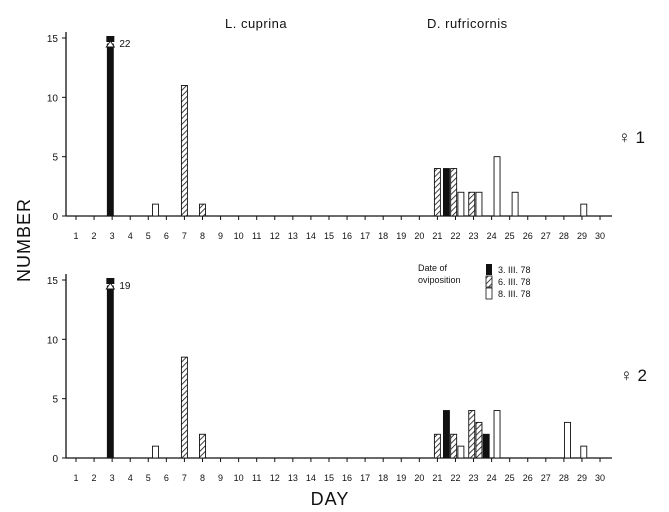 Image resolution: width=669 pixels, height=512 pixels. Describe the element at coordinates (184, 478) in the screenshot. I see `x-tick-label: 7` at that location.